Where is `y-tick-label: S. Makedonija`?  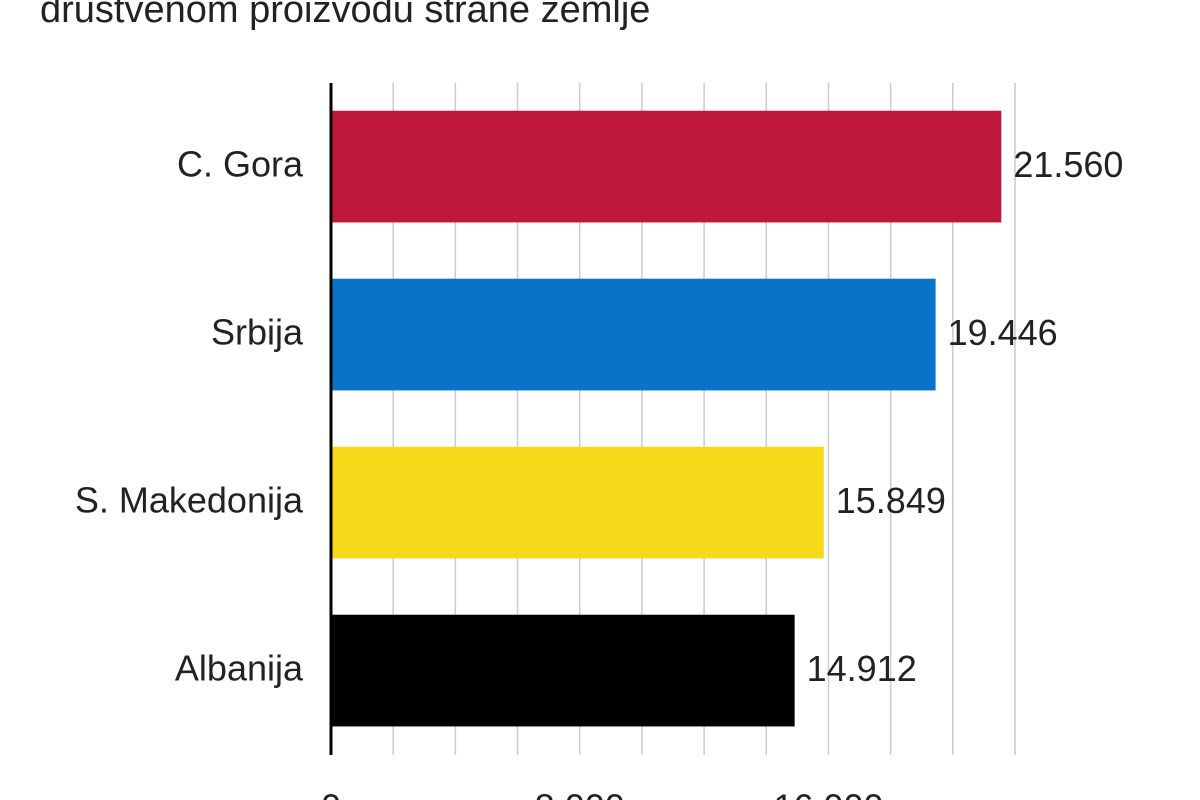 y-tick-label: S. Makedonija is located at coordinates (189, 500).